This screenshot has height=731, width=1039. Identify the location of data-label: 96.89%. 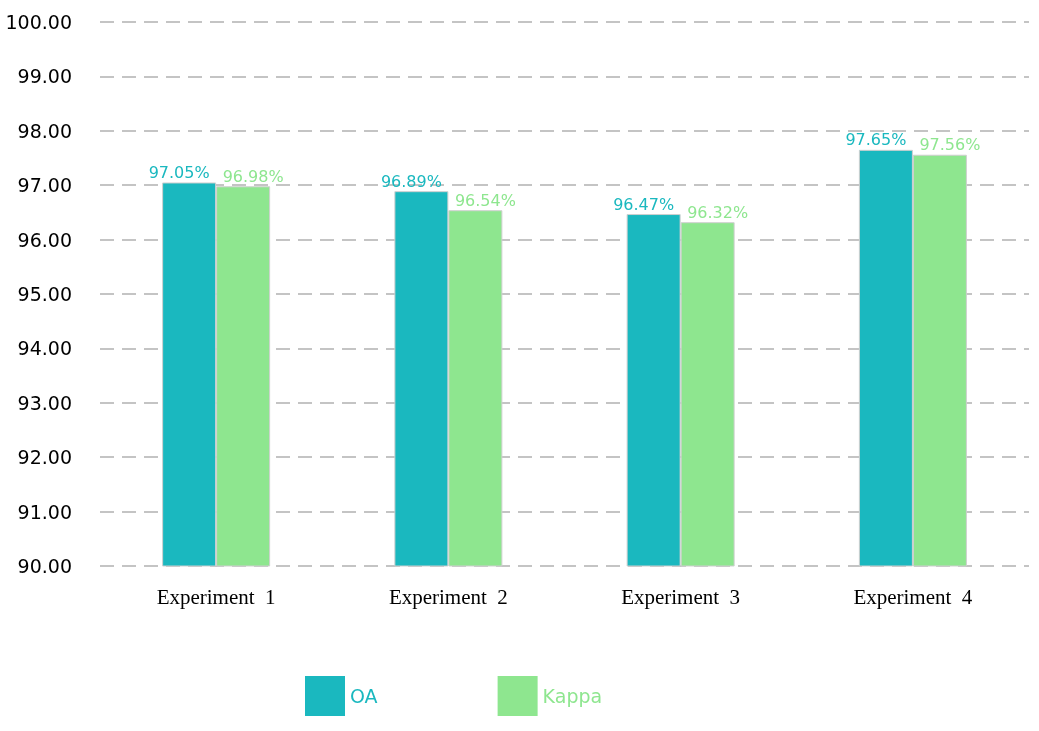
(411, 181).